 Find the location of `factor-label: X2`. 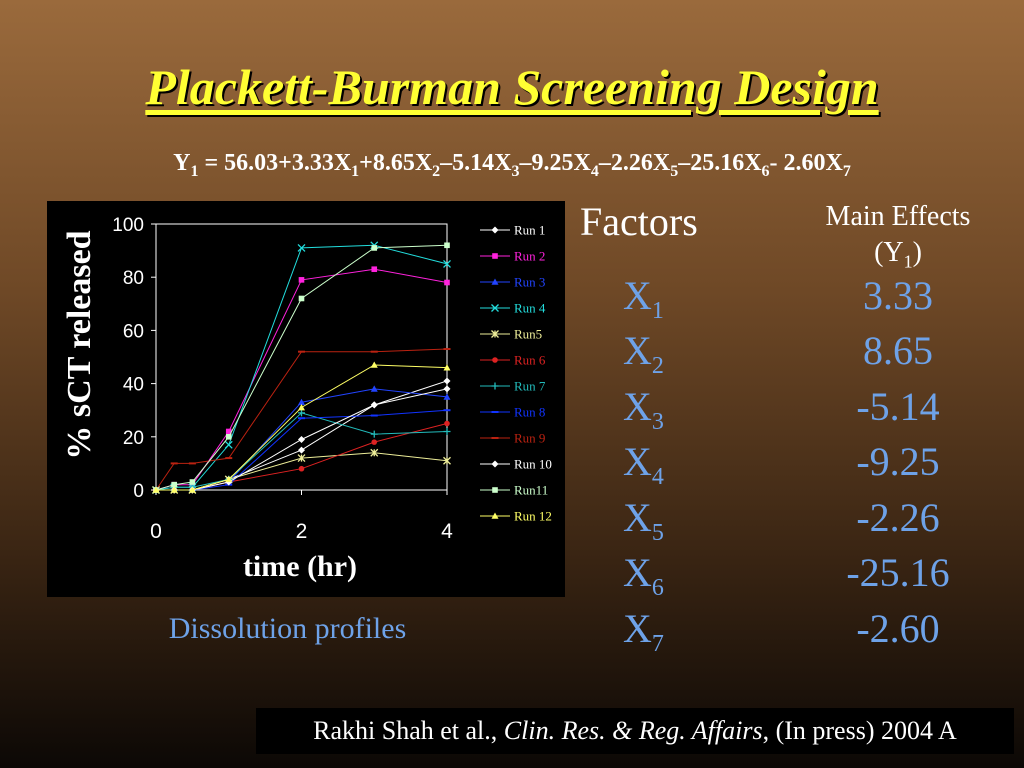

factor-label: X2 is located at coordinates (643, 353).